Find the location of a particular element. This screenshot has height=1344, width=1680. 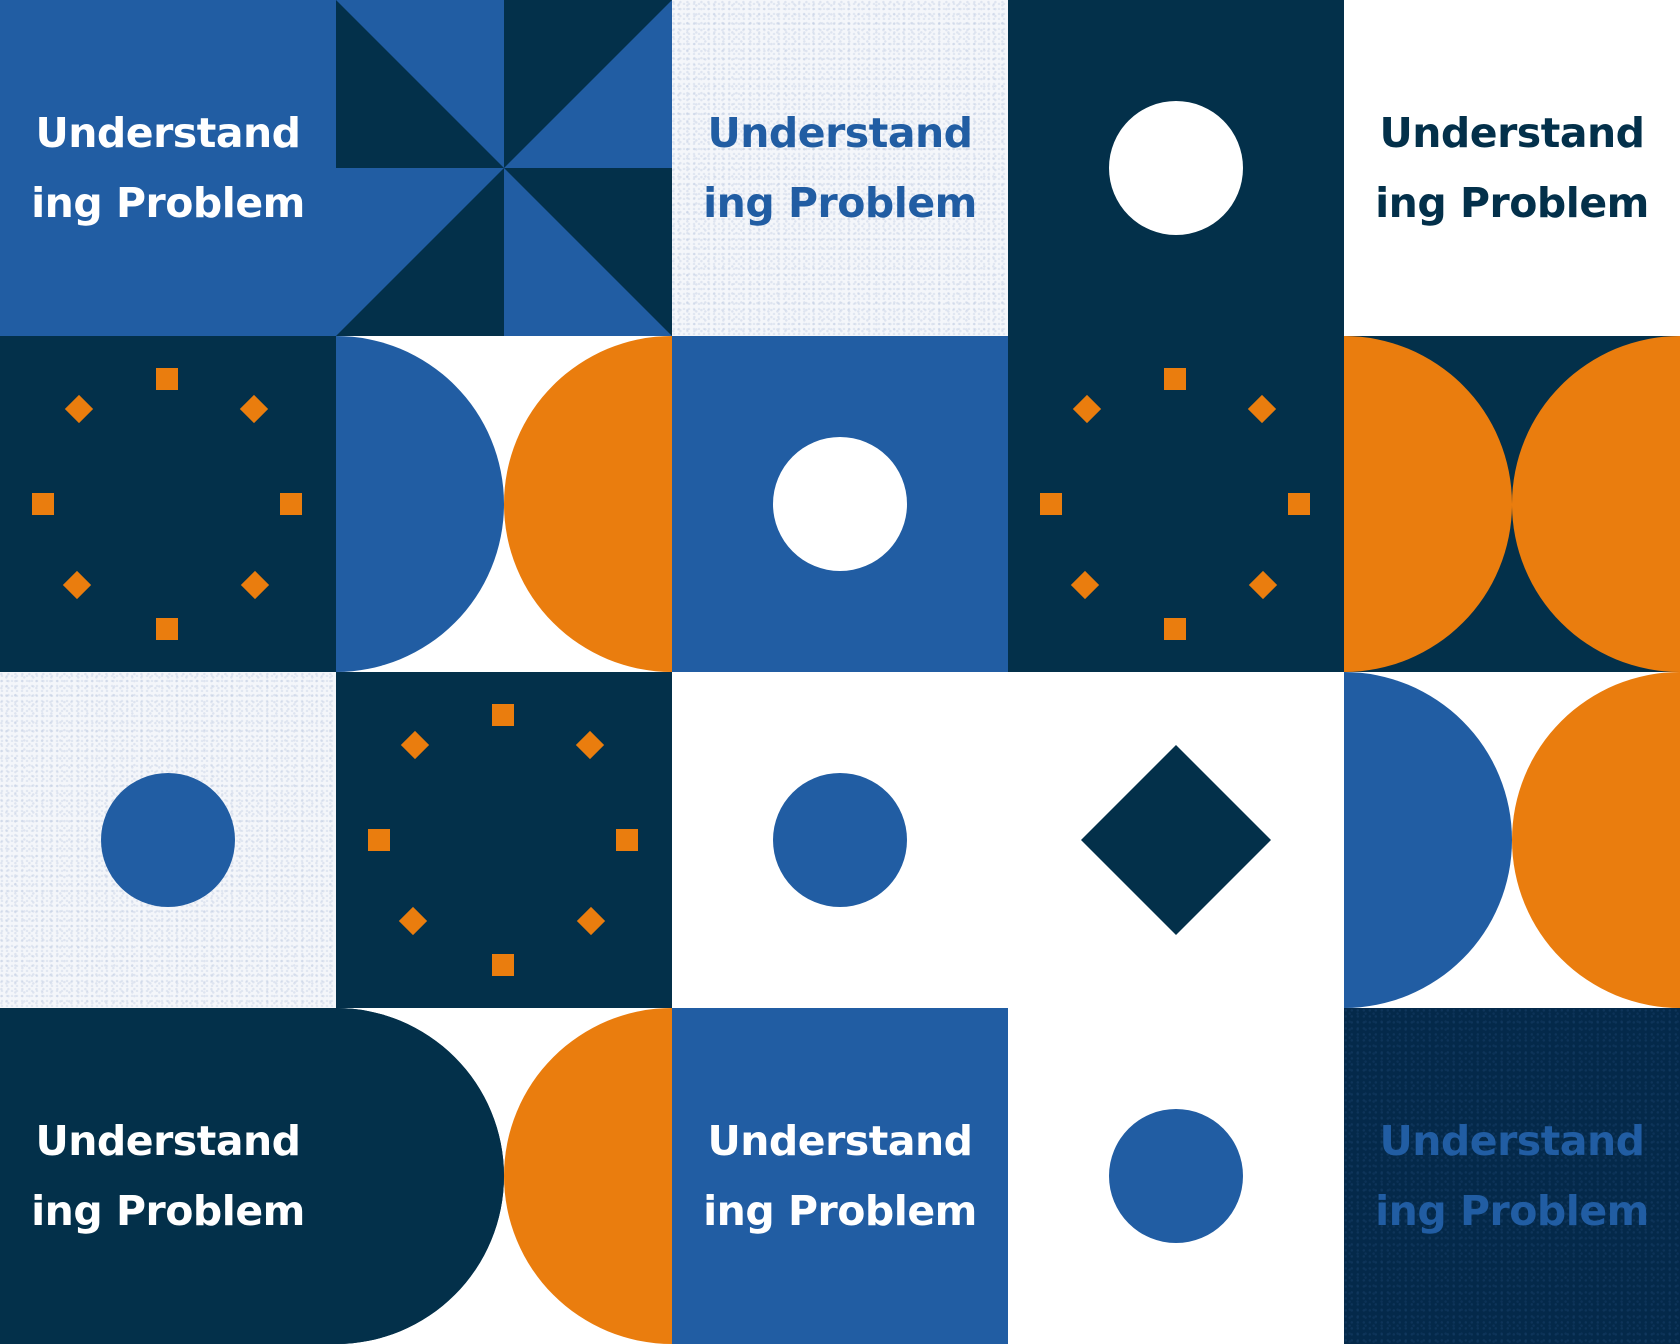

tile-r2c2 is located at coordinates (504, 504).